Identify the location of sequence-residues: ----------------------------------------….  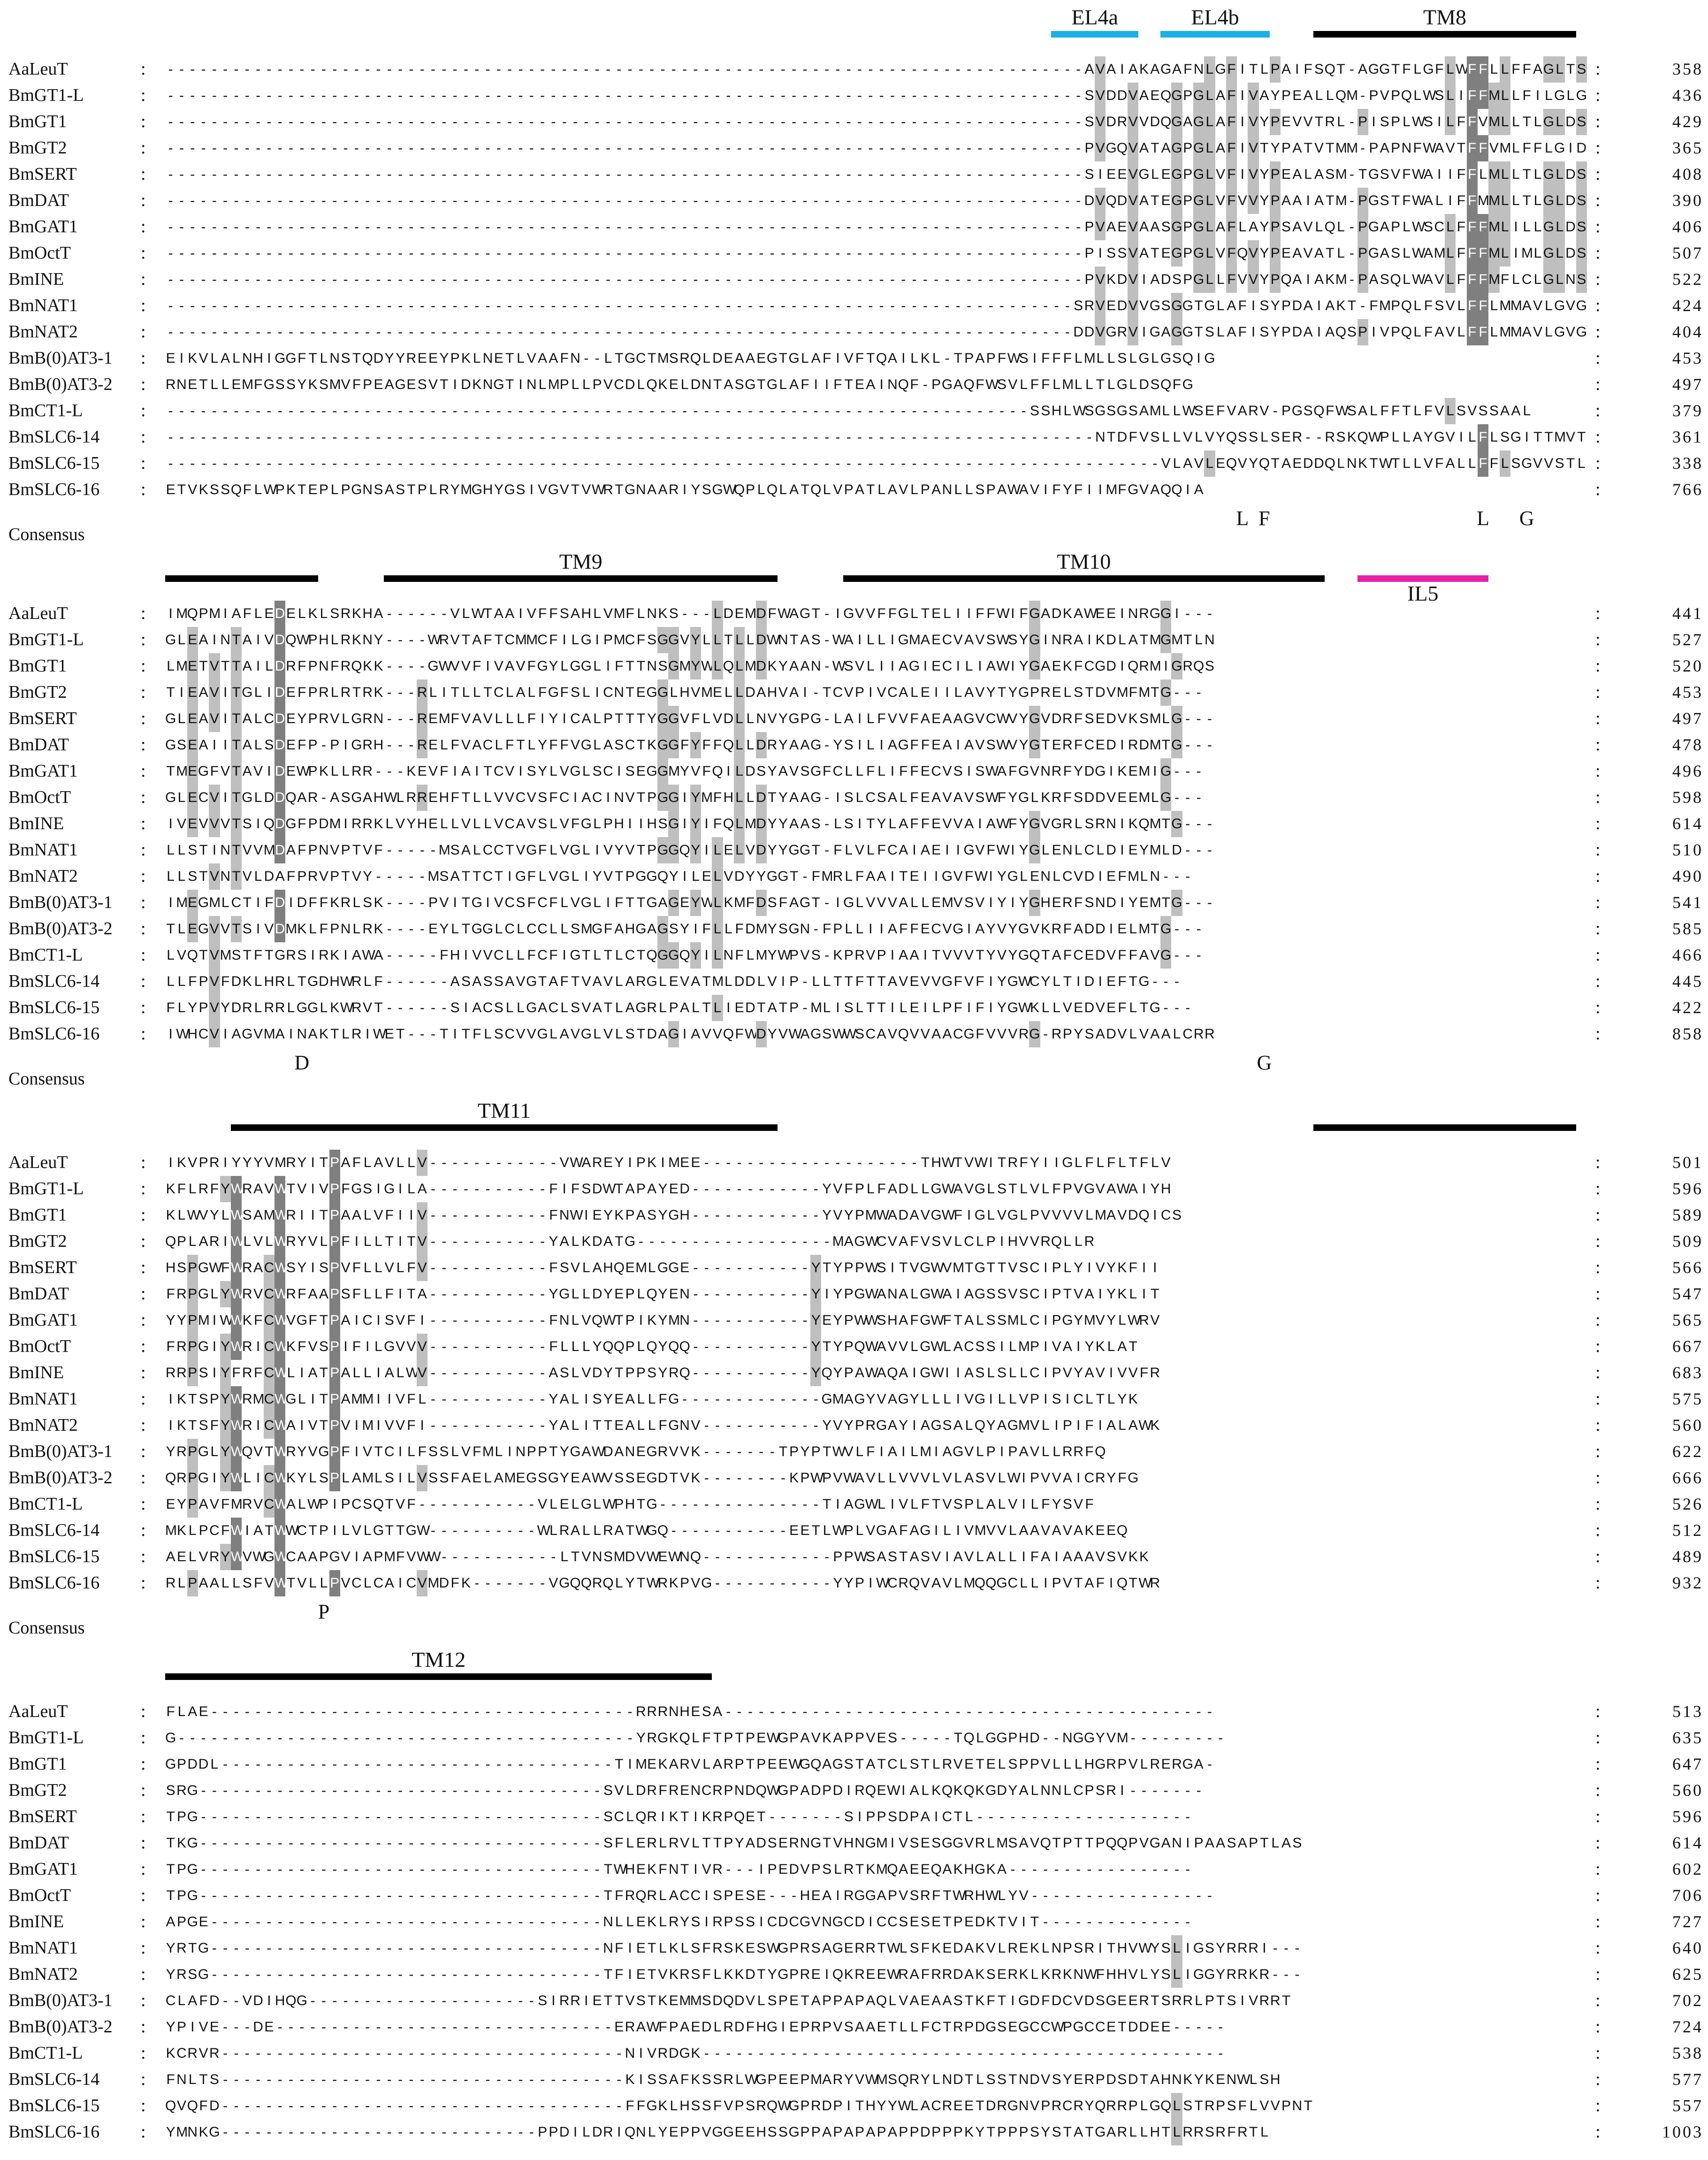
(876, 411).